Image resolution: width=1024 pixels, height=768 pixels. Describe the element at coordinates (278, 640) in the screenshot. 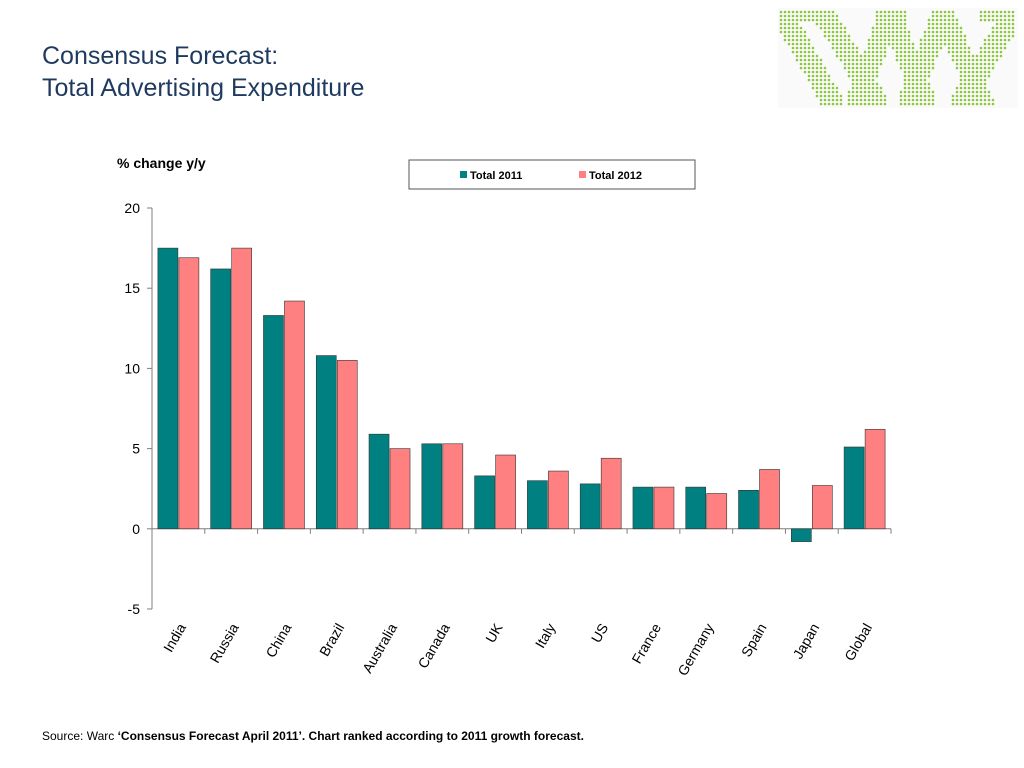

I see `x-tick-label: China` at that location.